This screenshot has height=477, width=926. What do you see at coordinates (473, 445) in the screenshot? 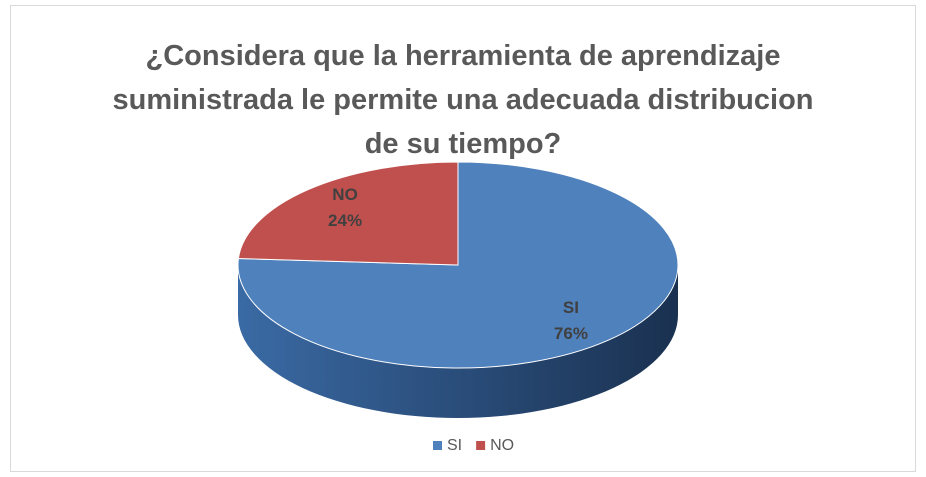
I see `legend: SI NO` at bounding box center [473, 445].